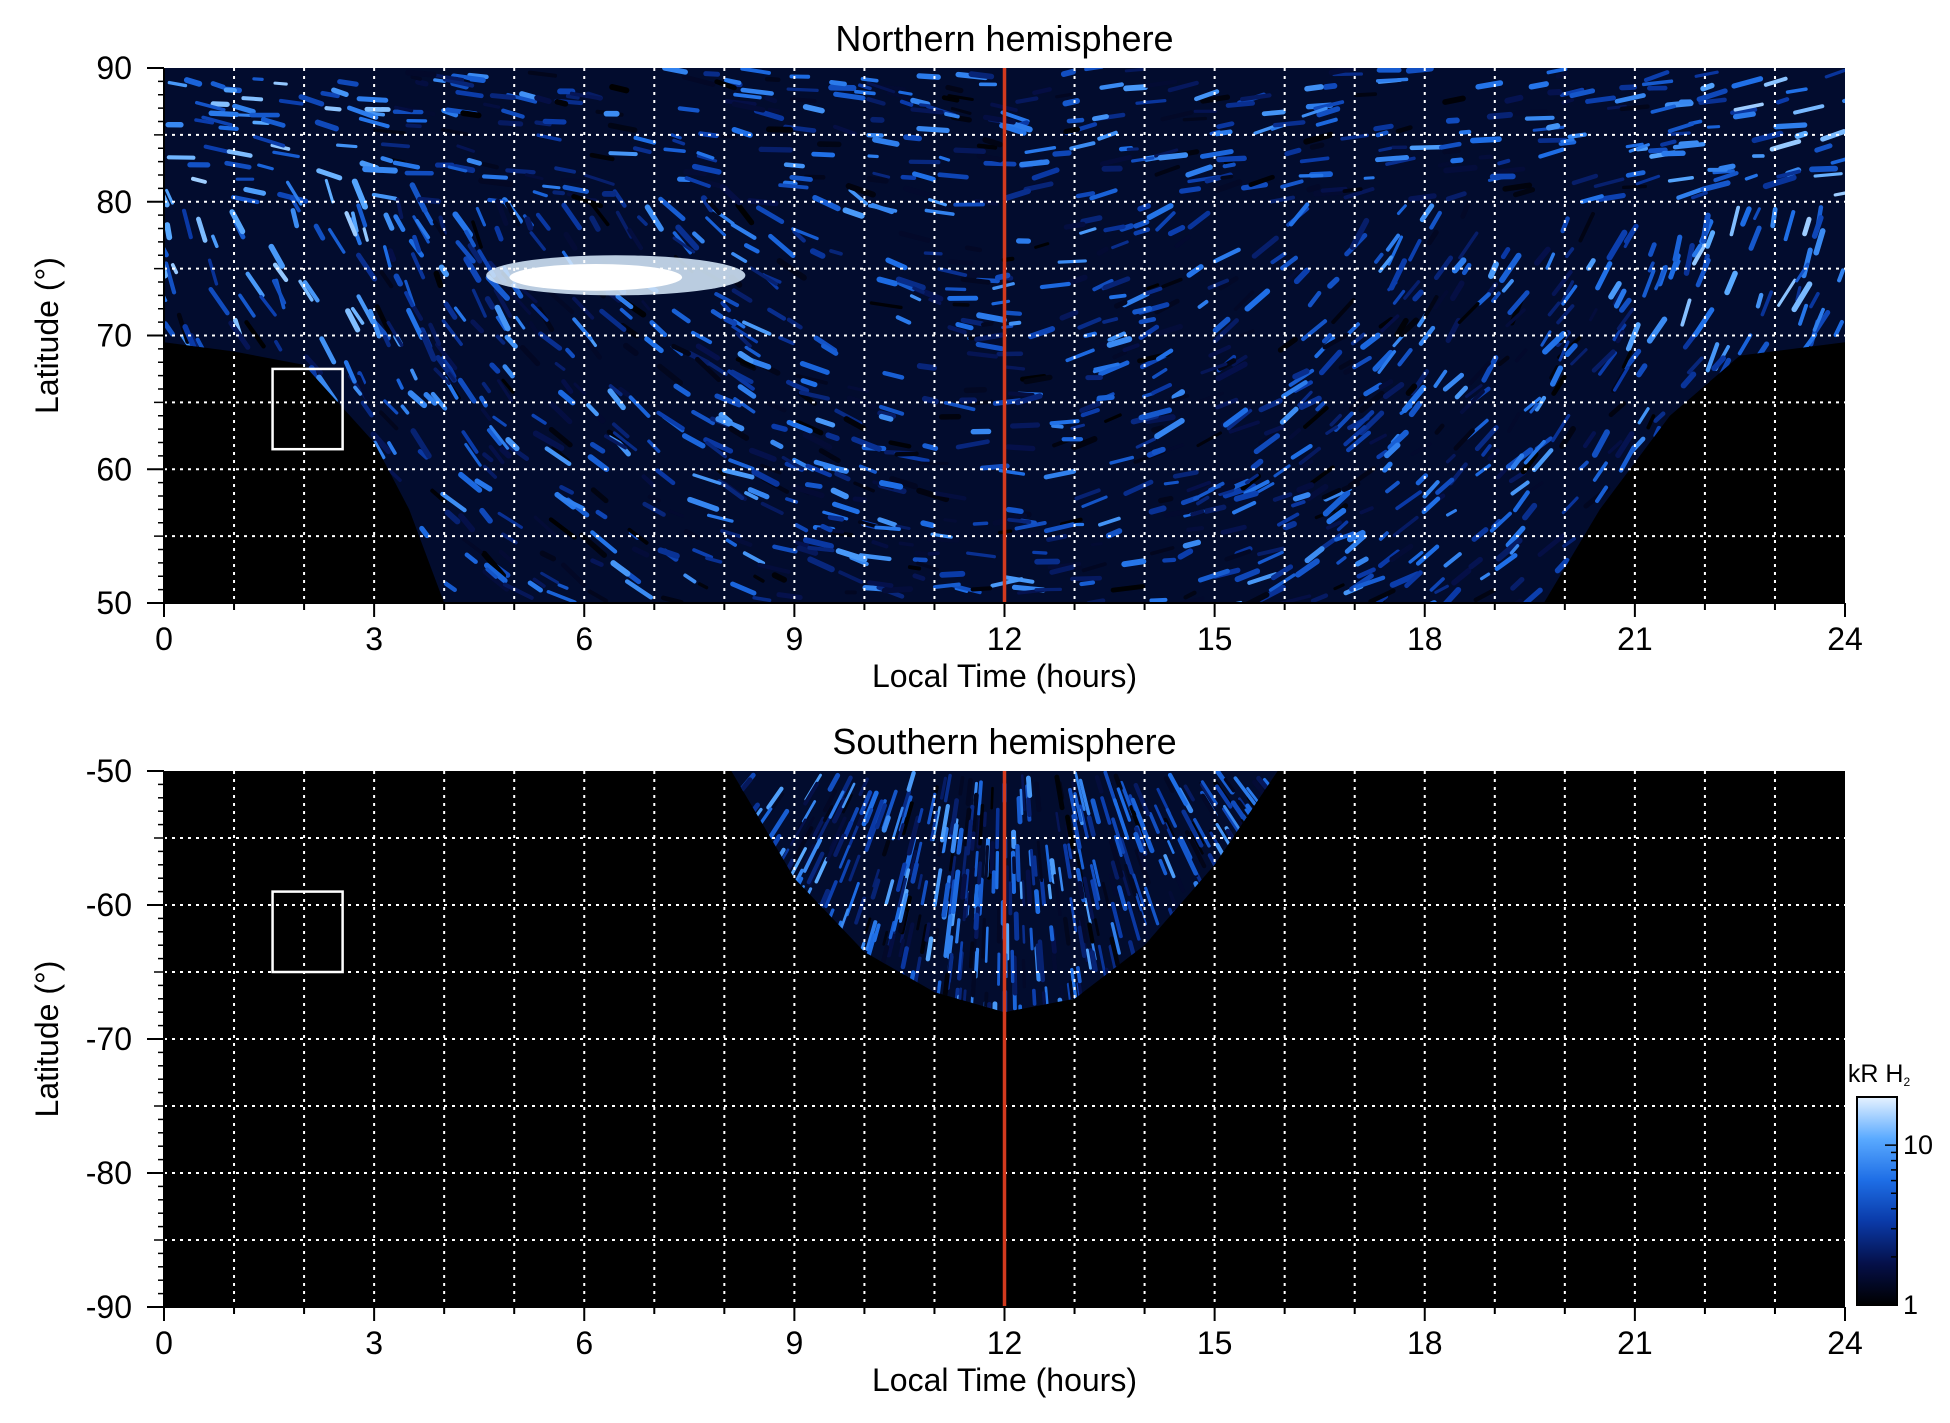  What do you see at coordinates (374, 1343) in the screenshot?
I see `x-tick-label: 3` at bounding box center [374, 1343].